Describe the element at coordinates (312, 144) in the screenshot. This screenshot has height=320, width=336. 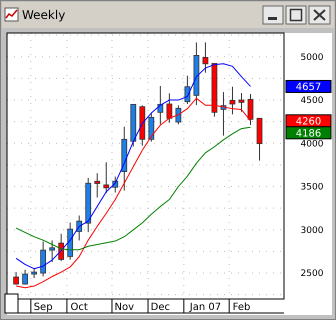
I see `y-tick-label: 4000` at that location.